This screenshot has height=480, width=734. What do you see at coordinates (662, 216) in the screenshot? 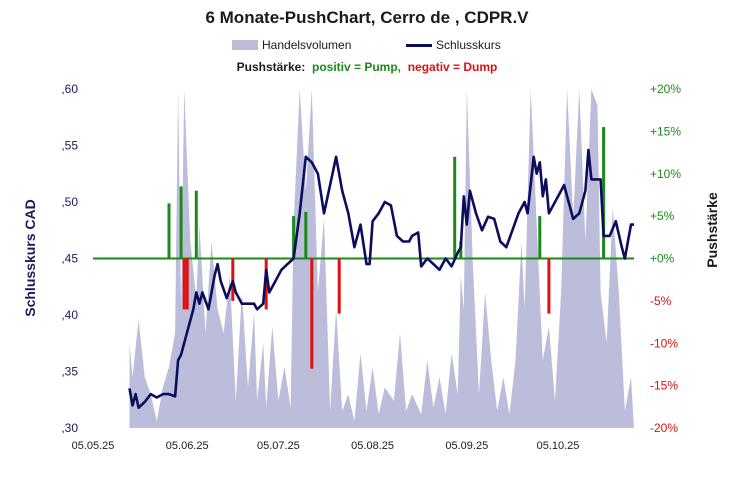
I see `y-right-tick-5: +5%` at bounding box center [662, 216].